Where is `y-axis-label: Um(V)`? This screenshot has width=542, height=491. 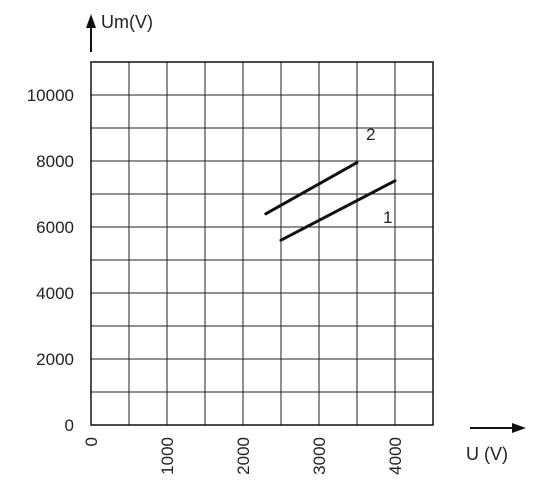
y-axis-label: Um(V) is located at coordinates (127, 22).